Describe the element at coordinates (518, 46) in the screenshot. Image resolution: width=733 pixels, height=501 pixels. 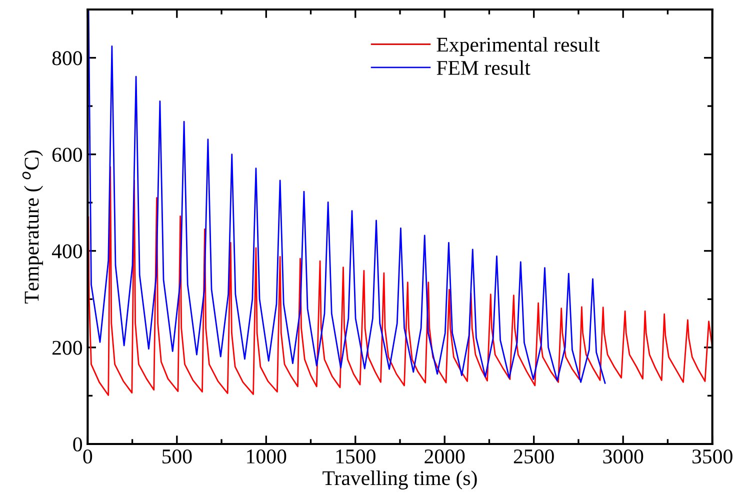
I see `legend-label: Experimental result` at that location.